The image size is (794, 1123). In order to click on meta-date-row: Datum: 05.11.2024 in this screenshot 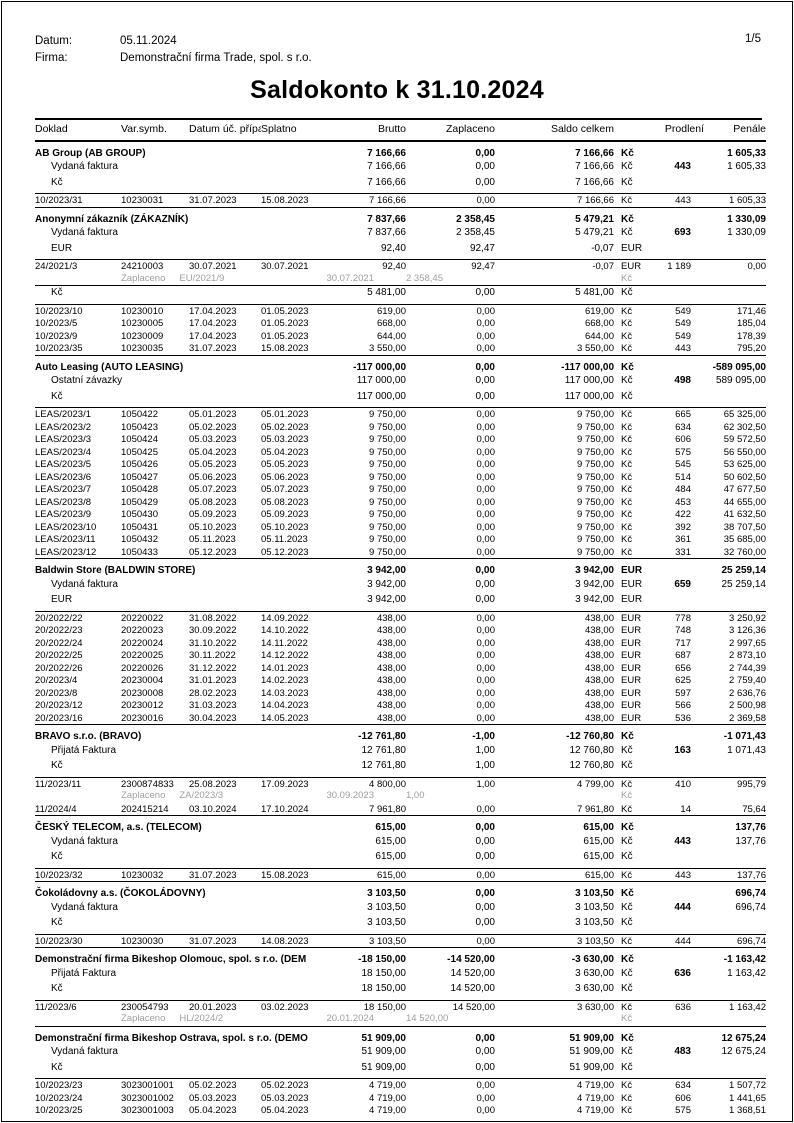, I will do `click(173, 41)`.